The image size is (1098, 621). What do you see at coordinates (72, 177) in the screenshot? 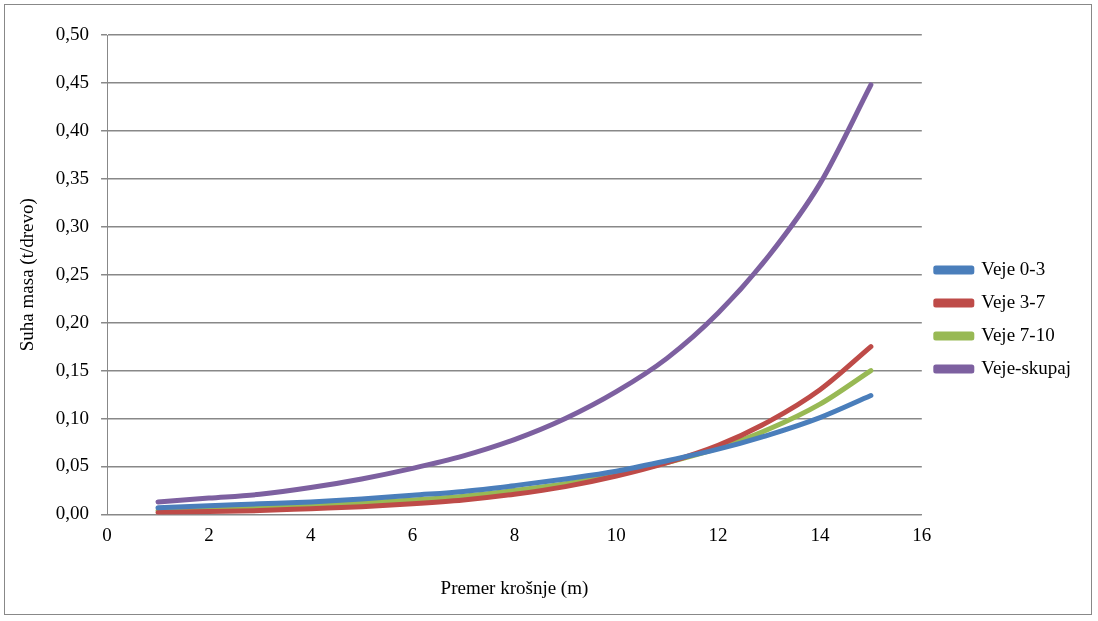
I see `y-tick-label: 0,35` at bounding box center [72, 177].